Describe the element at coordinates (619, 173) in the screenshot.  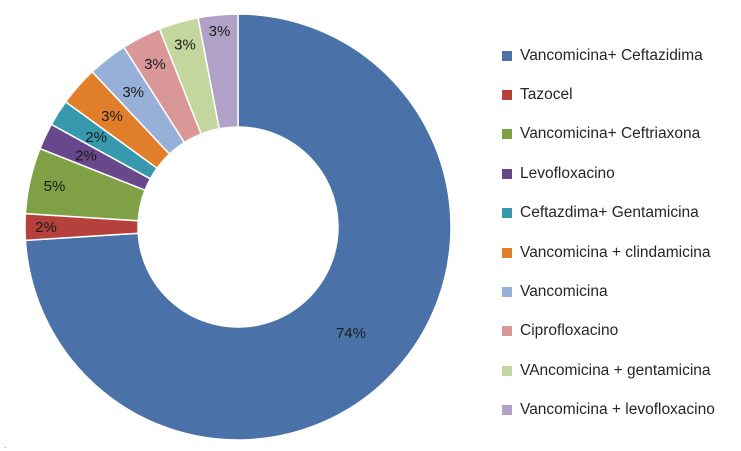
I see `legend-item-4: Levofloxacino` at that location.